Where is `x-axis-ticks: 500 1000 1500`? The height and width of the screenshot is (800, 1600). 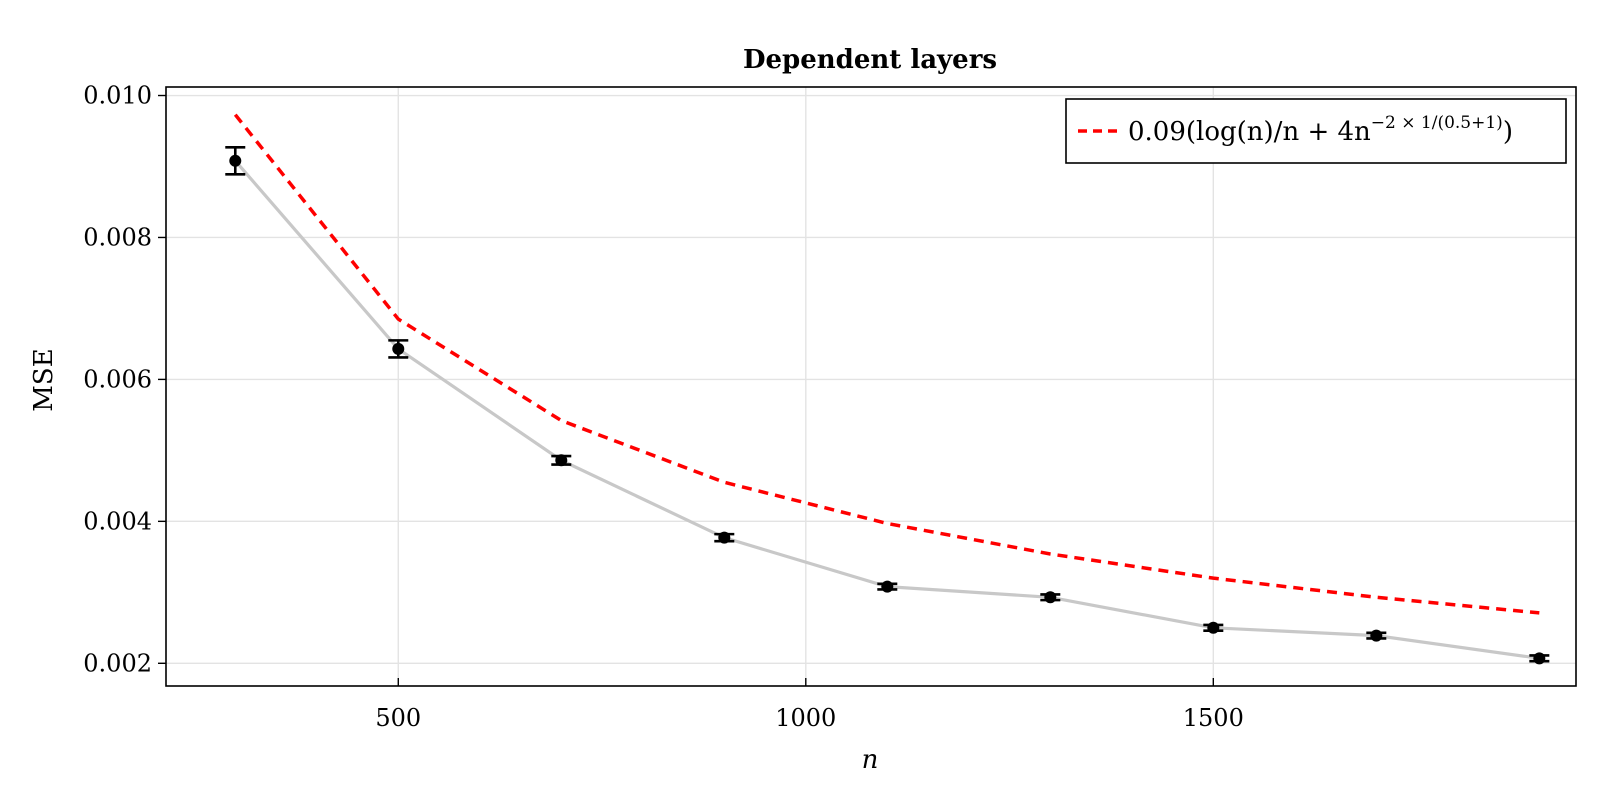
x-axis-ticks: 500 1000 1500 is located at coordinates (809, 705).